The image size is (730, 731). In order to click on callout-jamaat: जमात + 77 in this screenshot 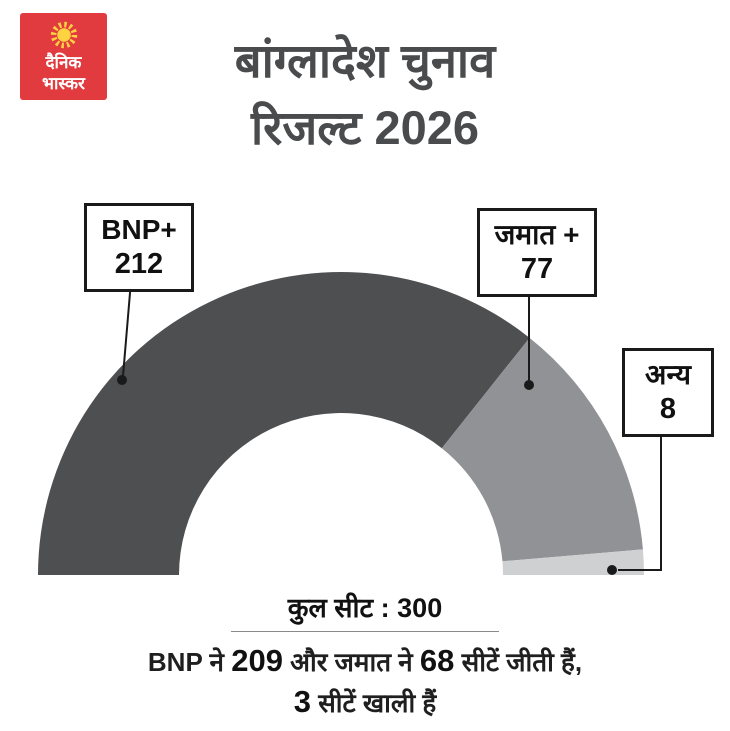, I will do `click(537, 253)`.